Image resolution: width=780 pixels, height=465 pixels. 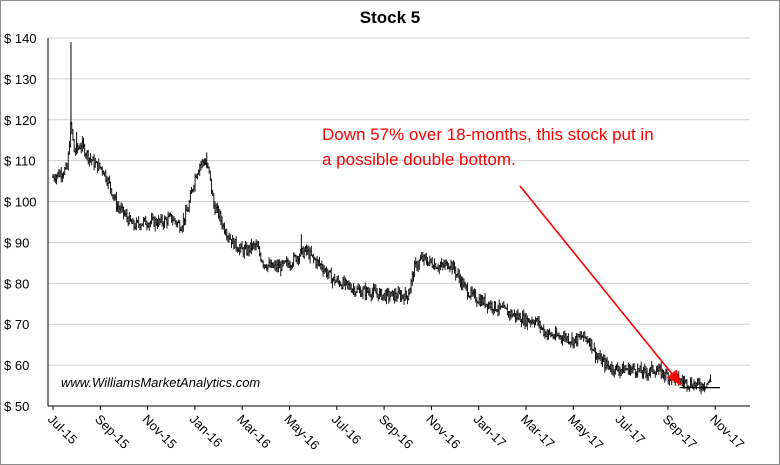 What do you see at coordinates (490, 431) in the screenshot?
I see `x-tick-label: Jan-17` at bounding box center [490, 431].